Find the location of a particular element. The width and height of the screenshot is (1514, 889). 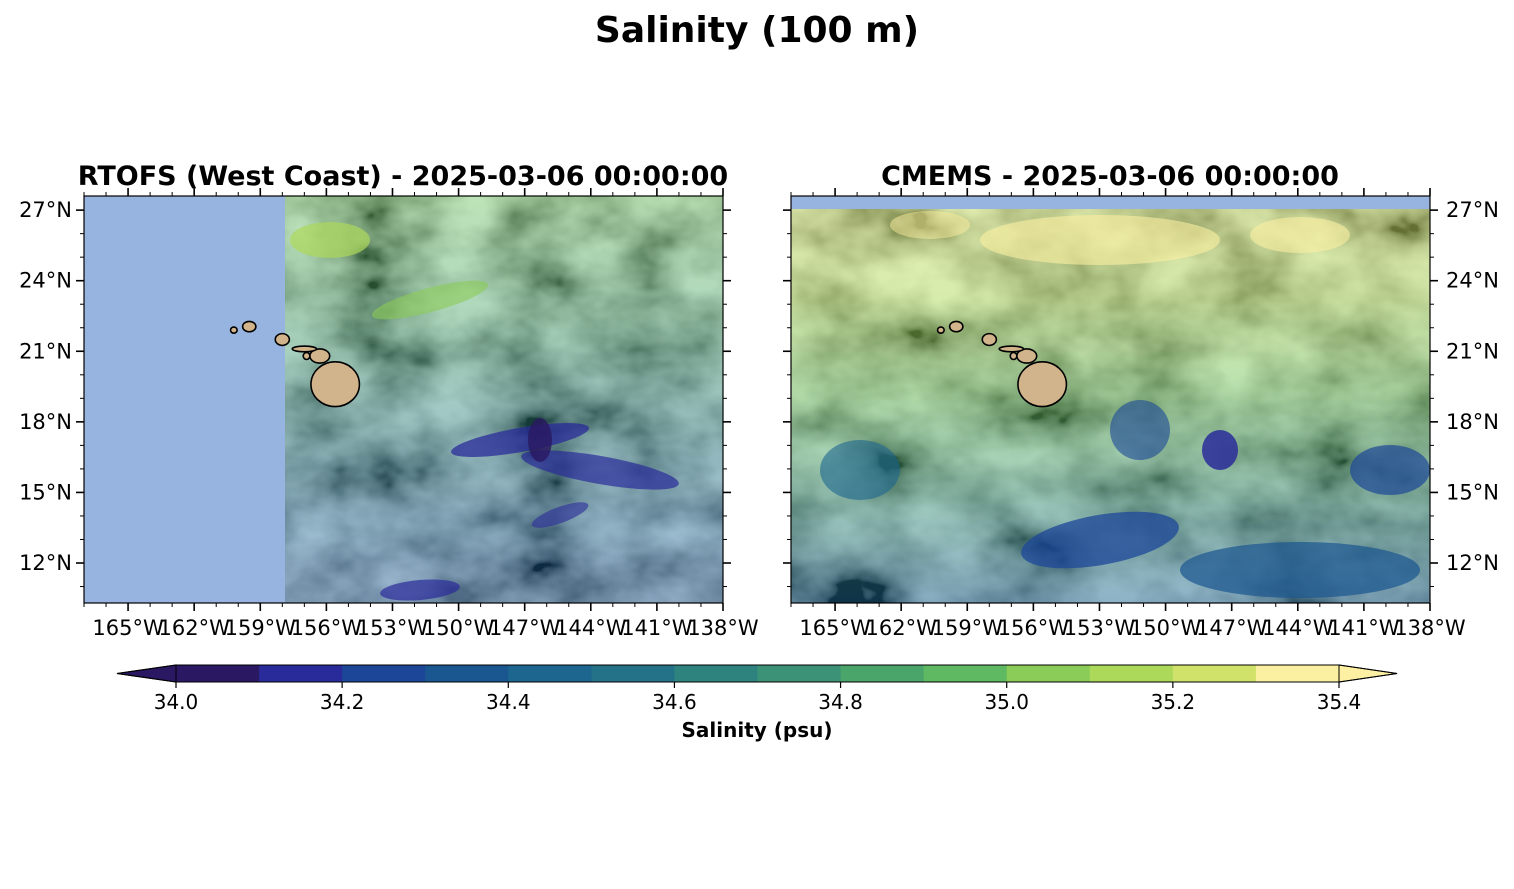

salinity-eddies is located at coordinates (504, 399).